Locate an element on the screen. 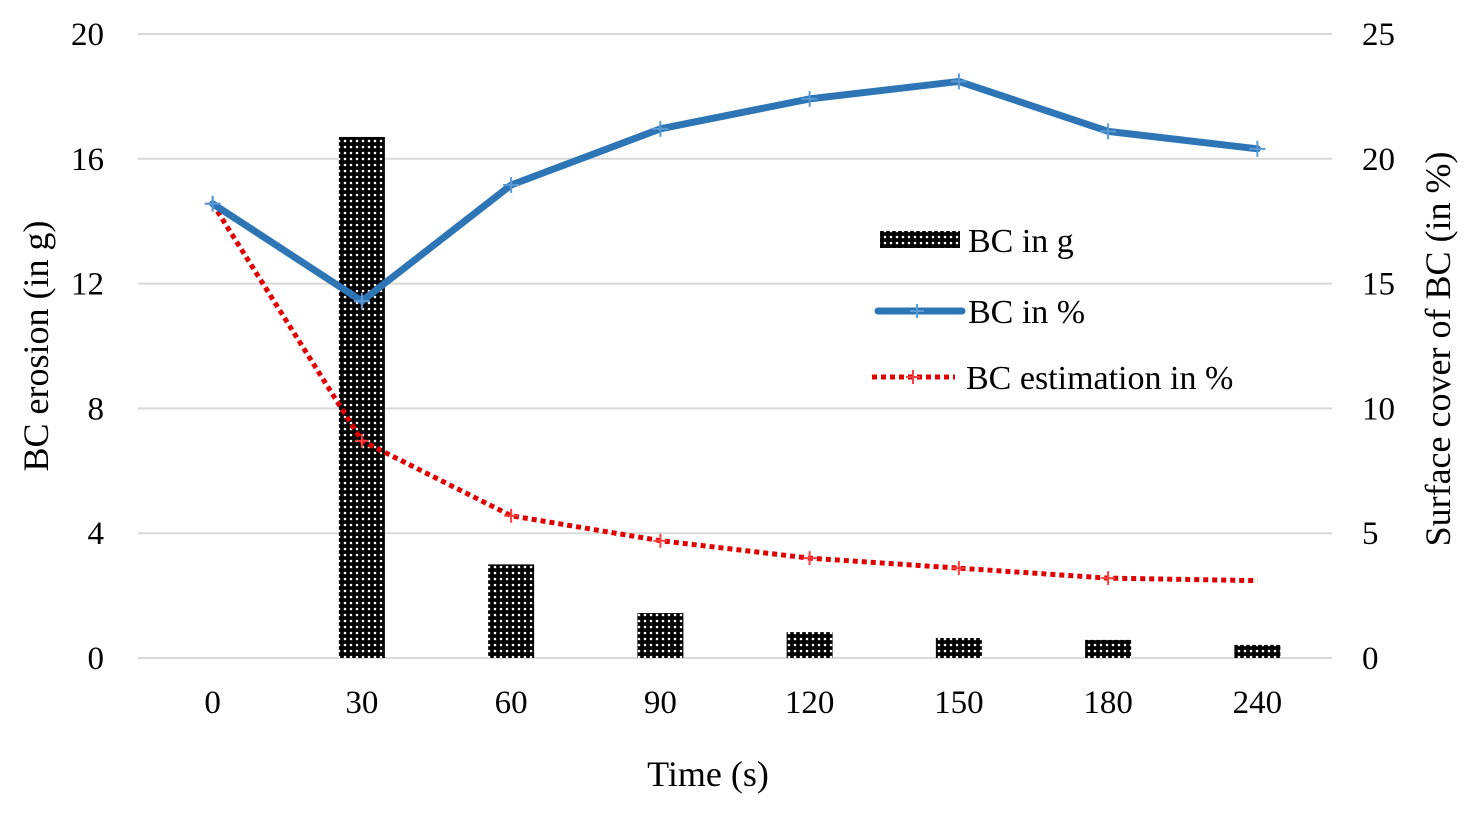 The image size is (1480, 815). x-tick-label: 120 is located at coordinates (810, 703).